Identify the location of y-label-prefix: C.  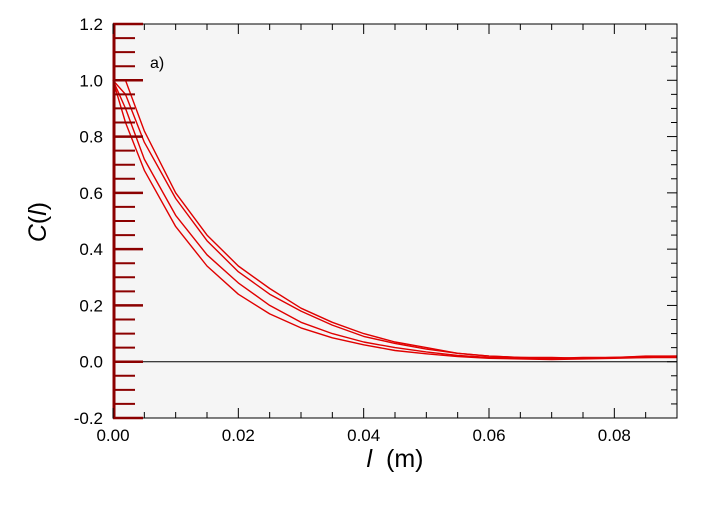
(38, 232).